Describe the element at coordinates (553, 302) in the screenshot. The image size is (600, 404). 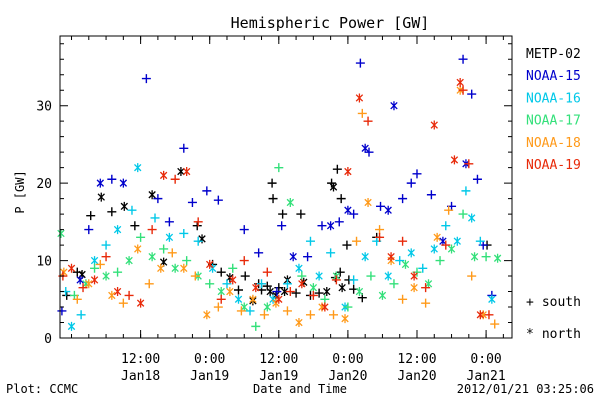
I see `symbol-legend-entry: + south` at that location.